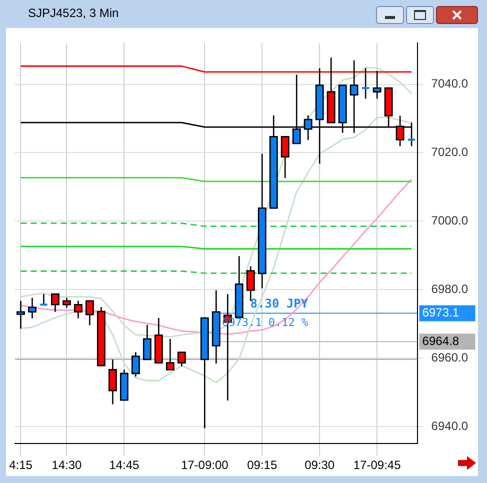 Image resolution: width=487 pixels, height=483 pixels. I want to click on x-tick-label: 4:15, so click(21, 465).